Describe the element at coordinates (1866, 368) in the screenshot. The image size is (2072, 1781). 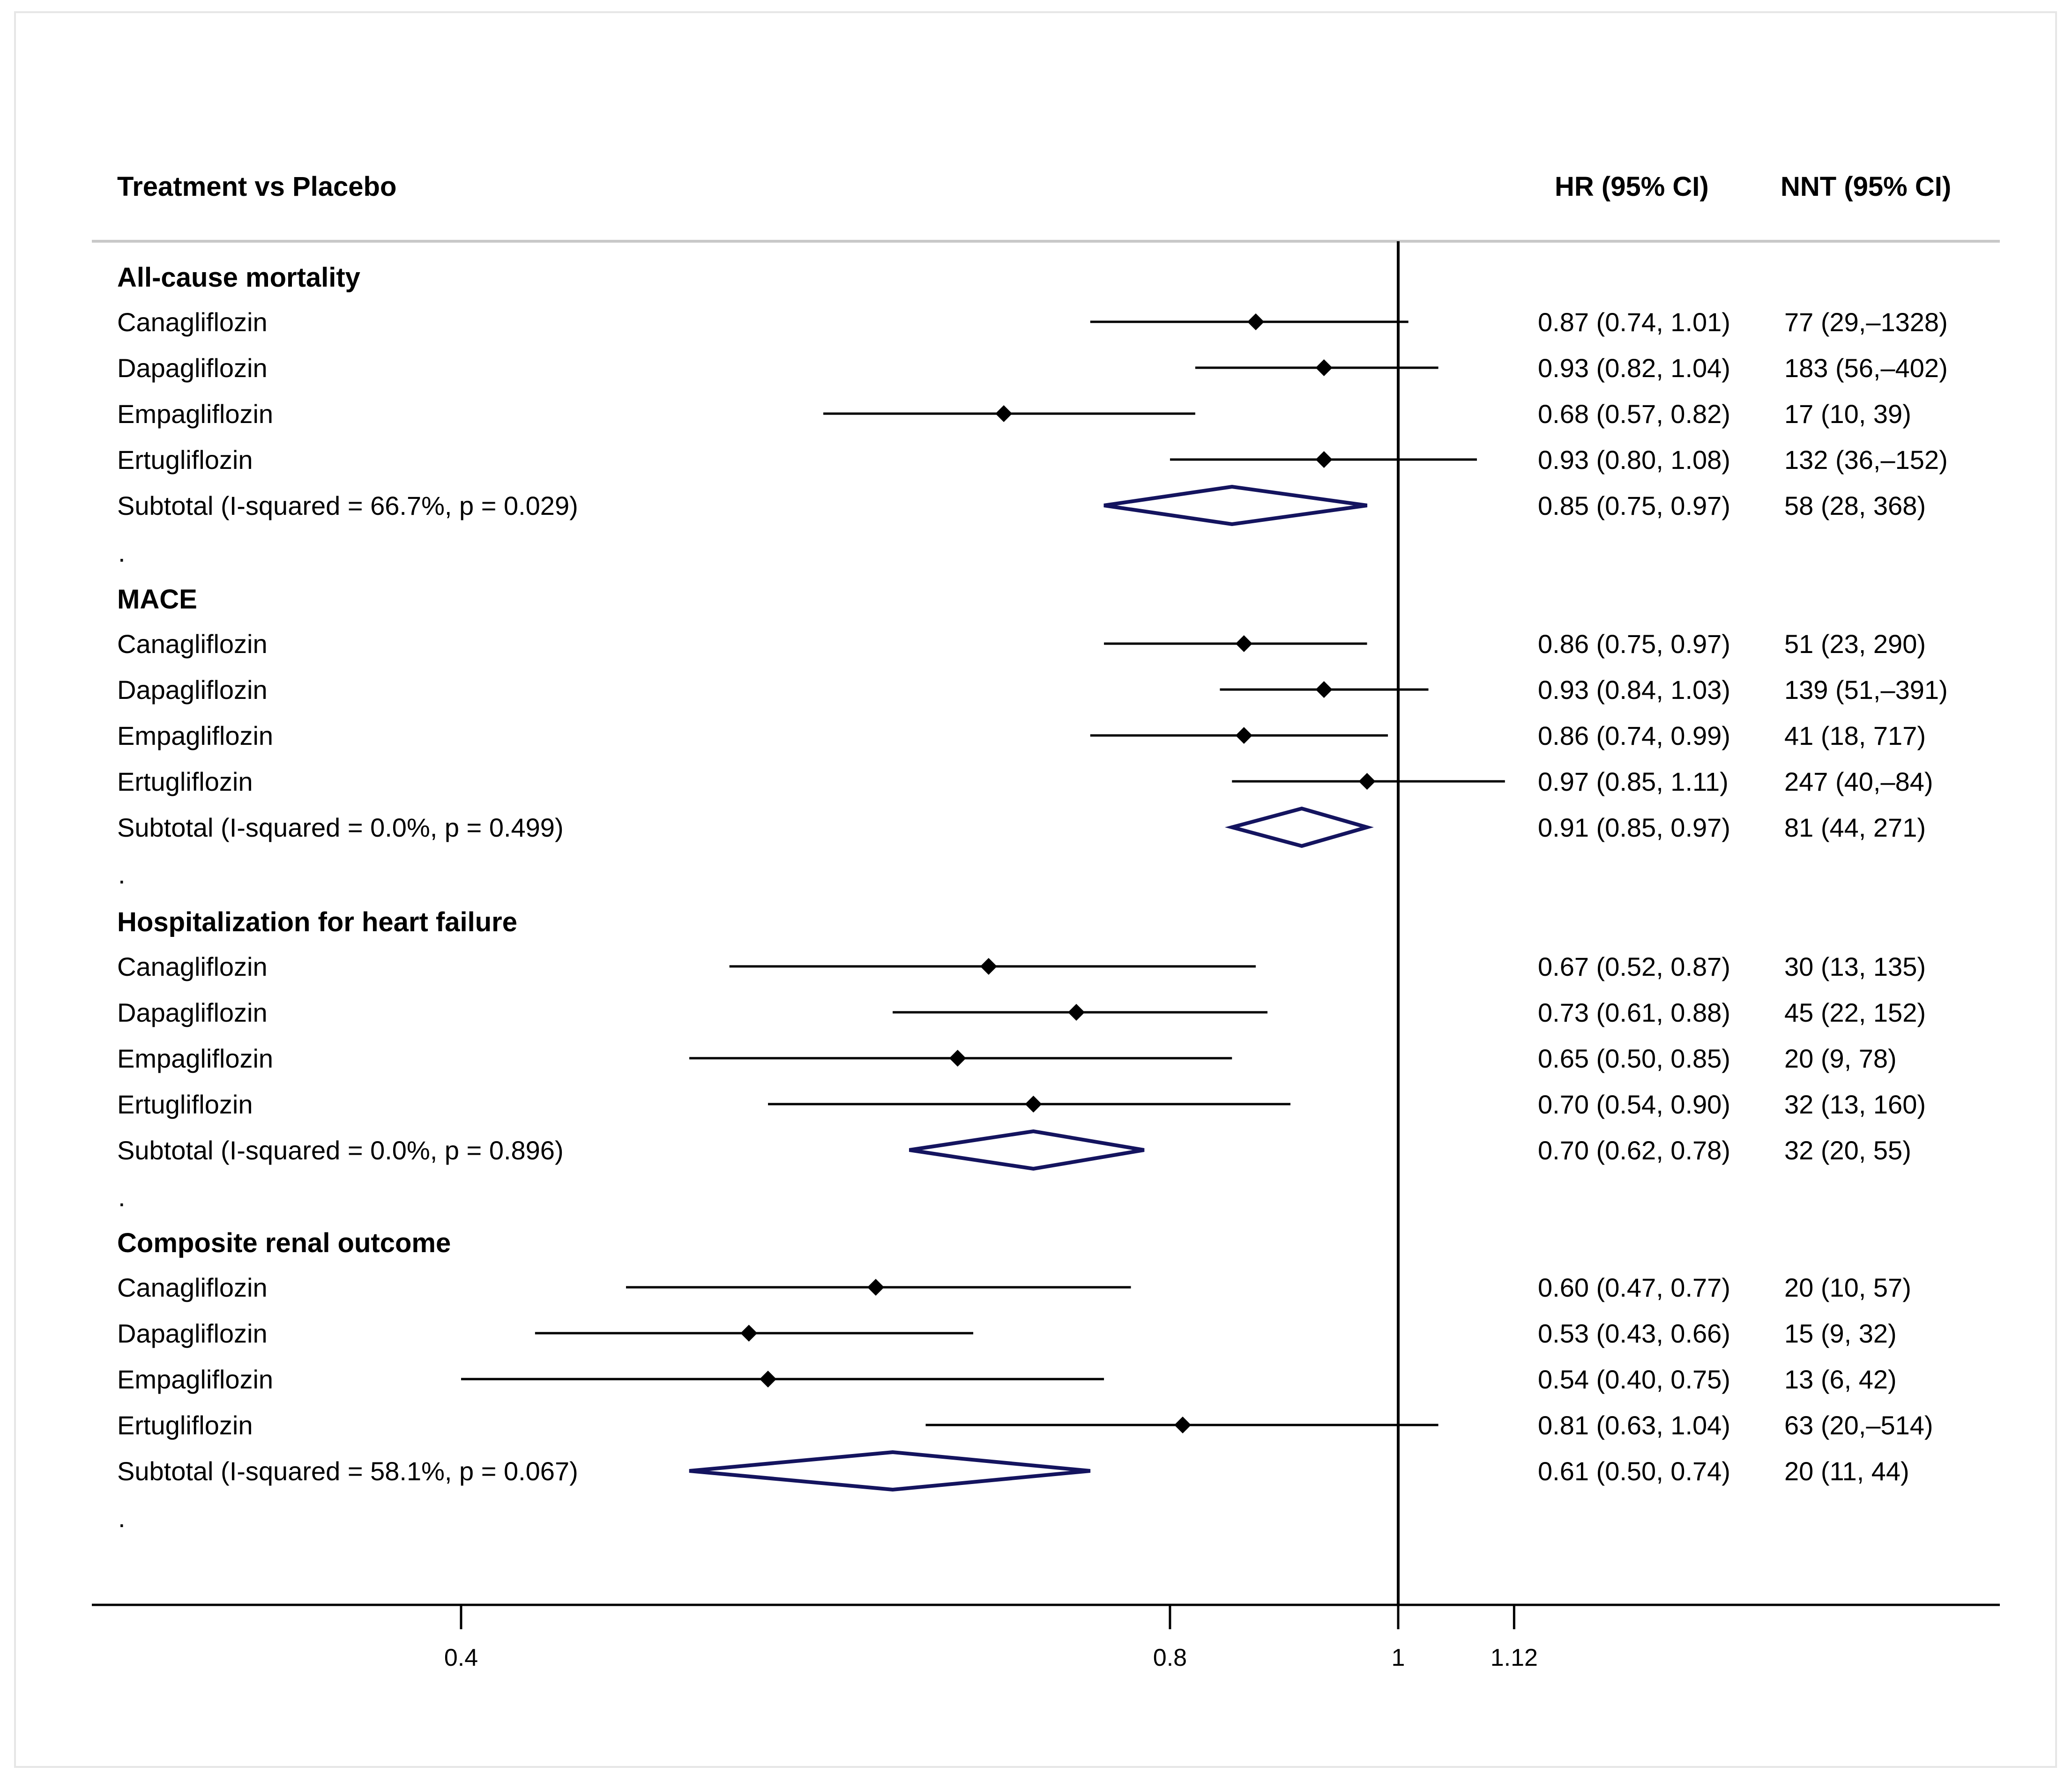
I see `nnt-value: 183 (56,–402)` at that location.